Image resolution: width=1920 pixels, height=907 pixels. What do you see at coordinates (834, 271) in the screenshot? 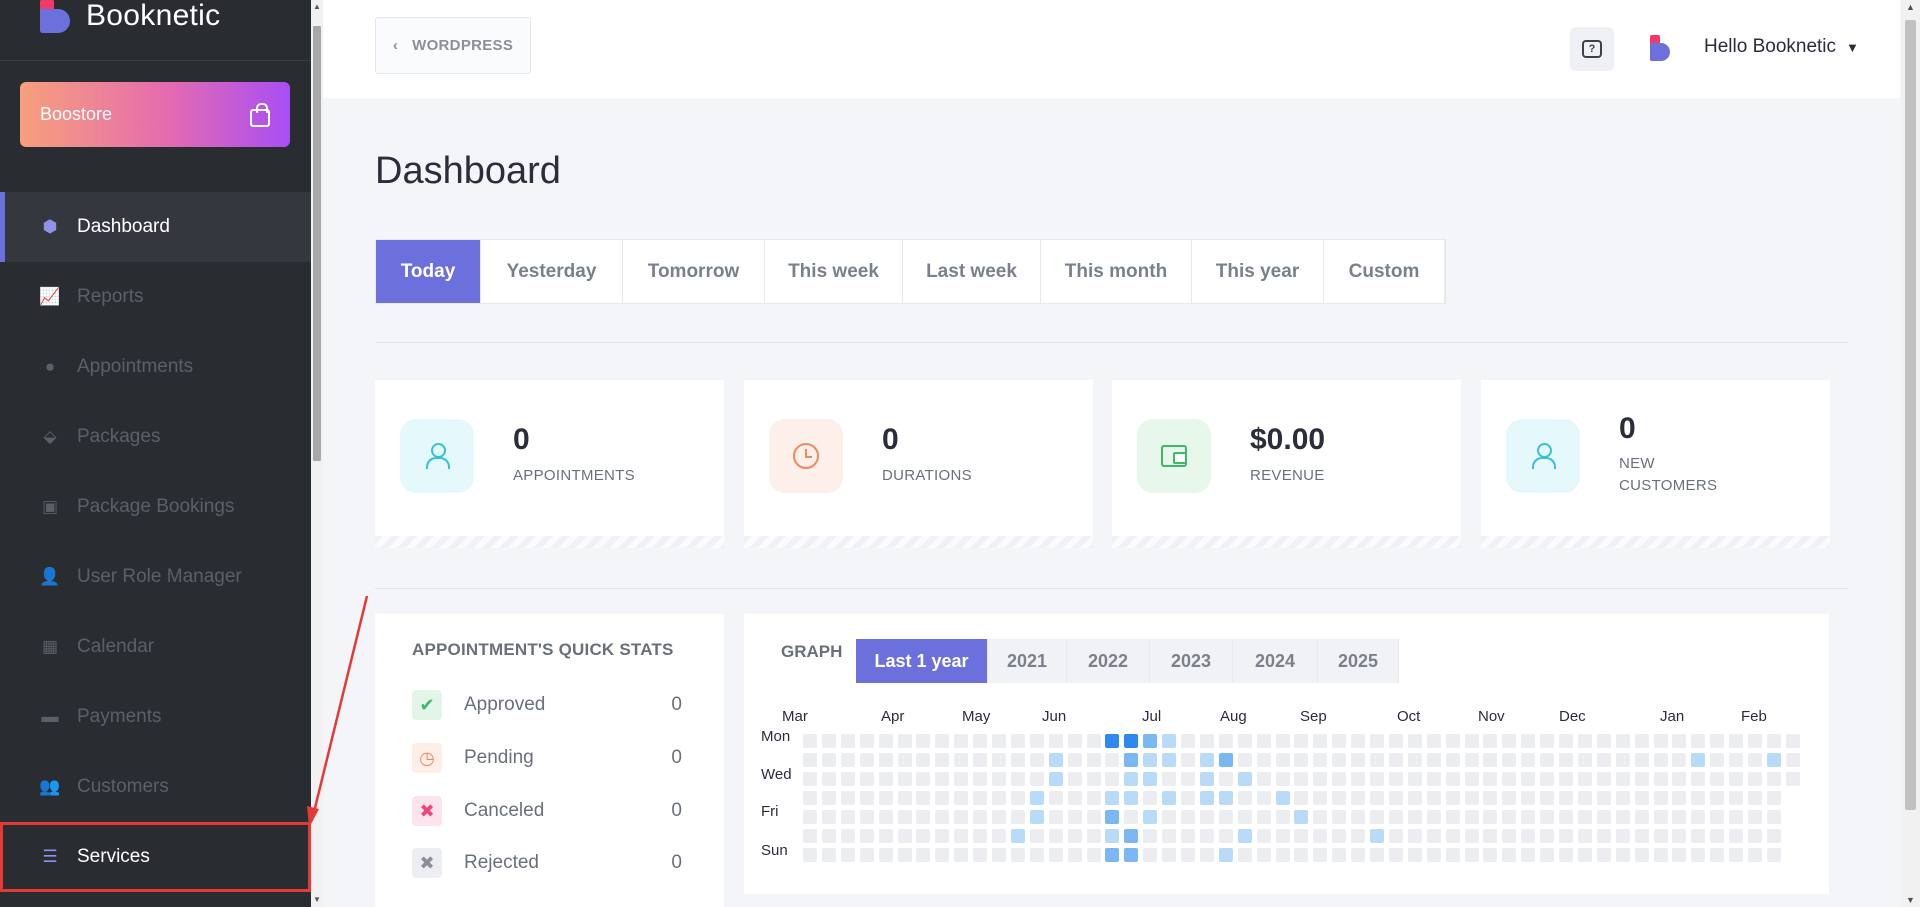
I see `tab-this-week: This week` at bounding box center [834, 271].